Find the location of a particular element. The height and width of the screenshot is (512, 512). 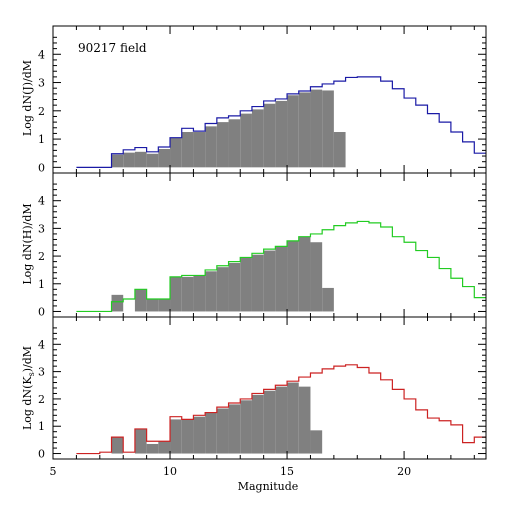

x-tick-label: 20 is located at coordinates (404, 471).